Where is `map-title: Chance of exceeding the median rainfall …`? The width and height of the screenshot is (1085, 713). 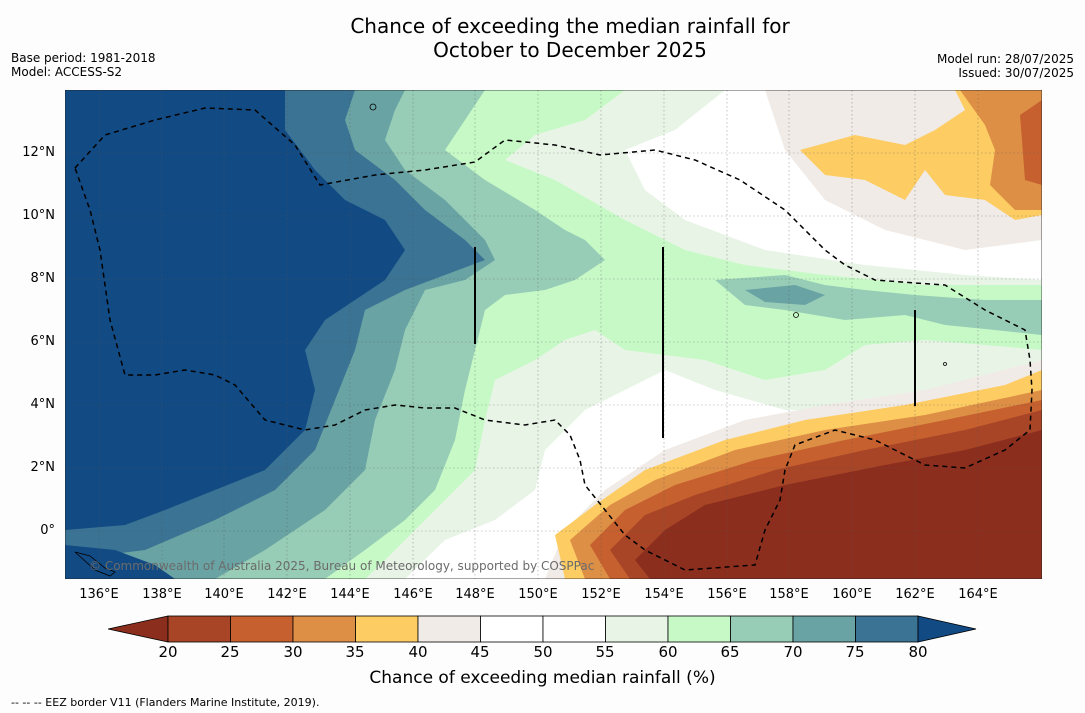 map-title: Chance of exceeding the median rainfall … is located at coordinates (542, 38).